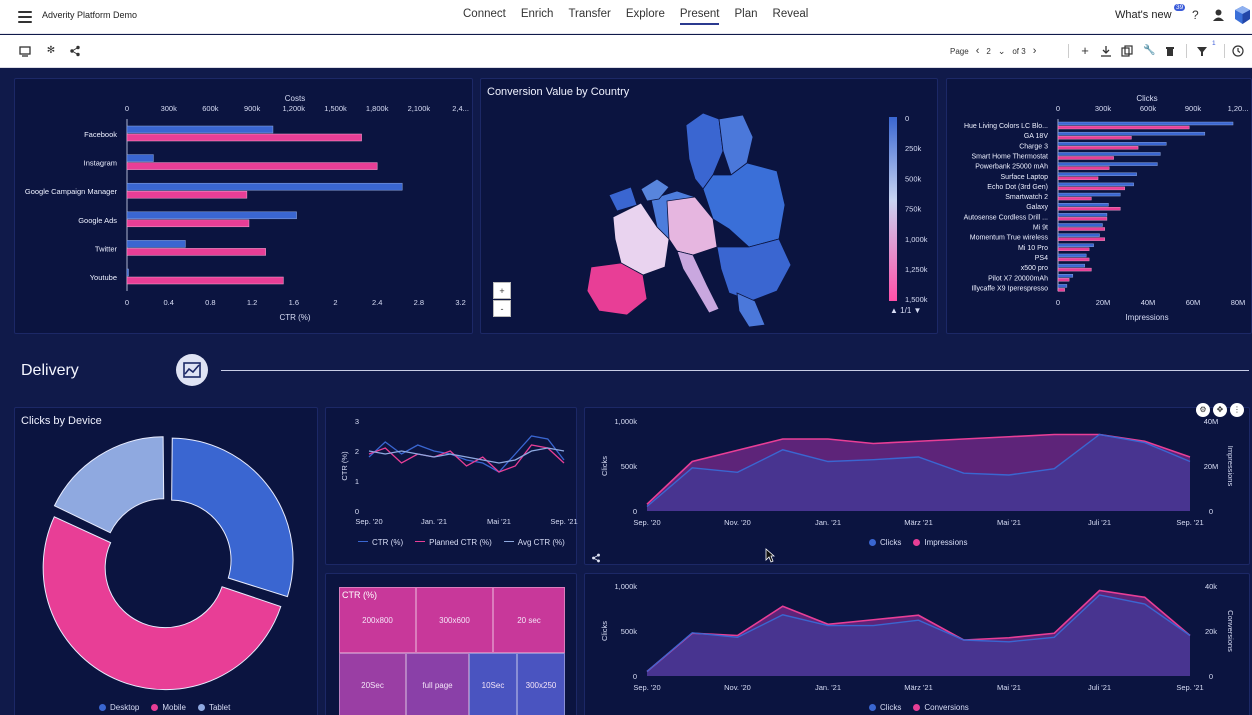  What do you see at coordinates (534, 542) in the screenshot?
I see `legend-avg-ctr: Avg CTR (%)` at bounding box center [534, 542].